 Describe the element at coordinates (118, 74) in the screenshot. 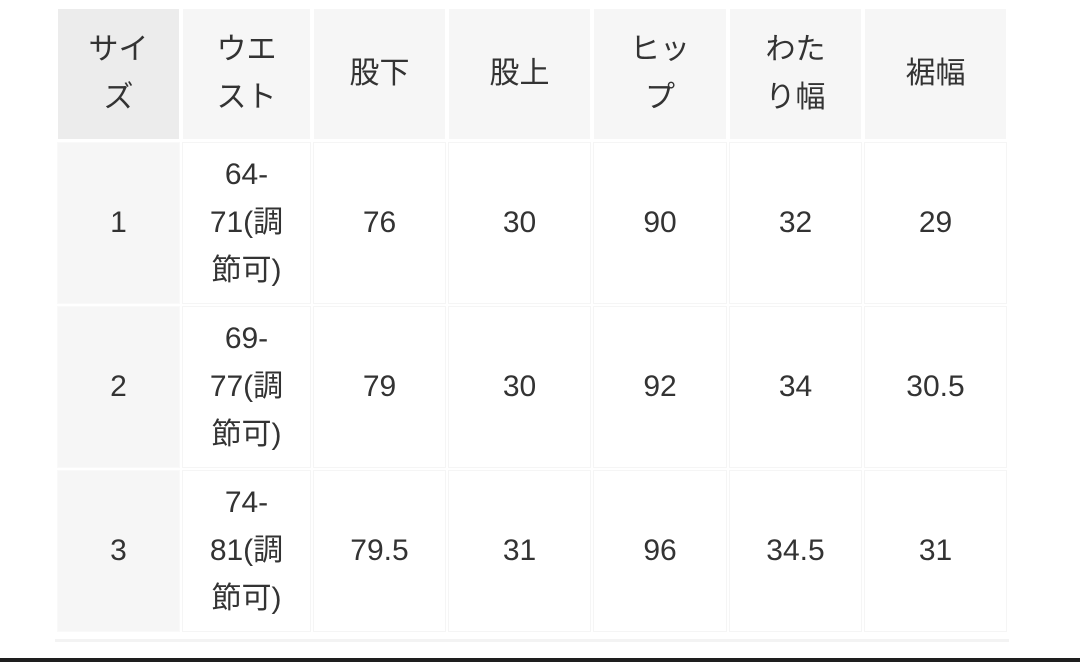

I see `column-header-size: サイズ` at that location.